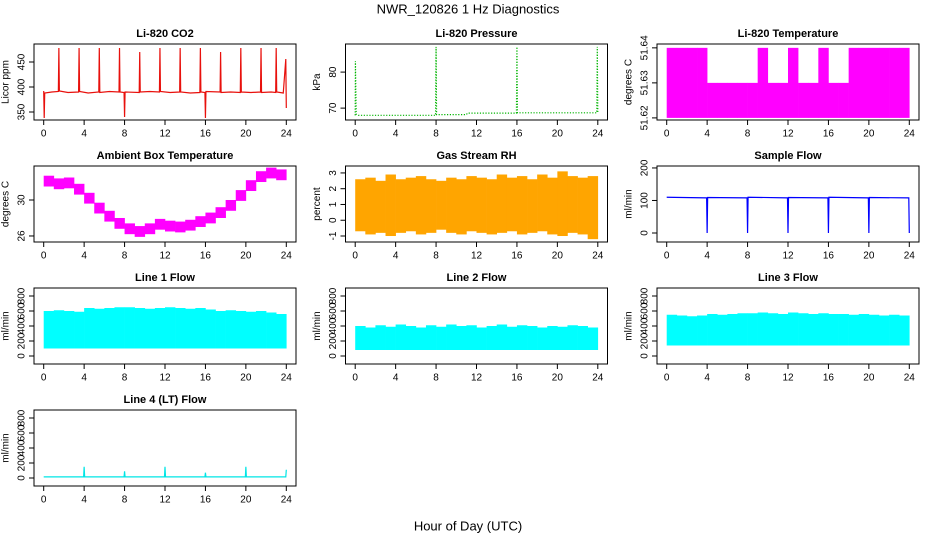  What do you see at coordinates (317, 204) in the screenshot?
I see `y-axis-label: percent` at bounding box center [317, 204].